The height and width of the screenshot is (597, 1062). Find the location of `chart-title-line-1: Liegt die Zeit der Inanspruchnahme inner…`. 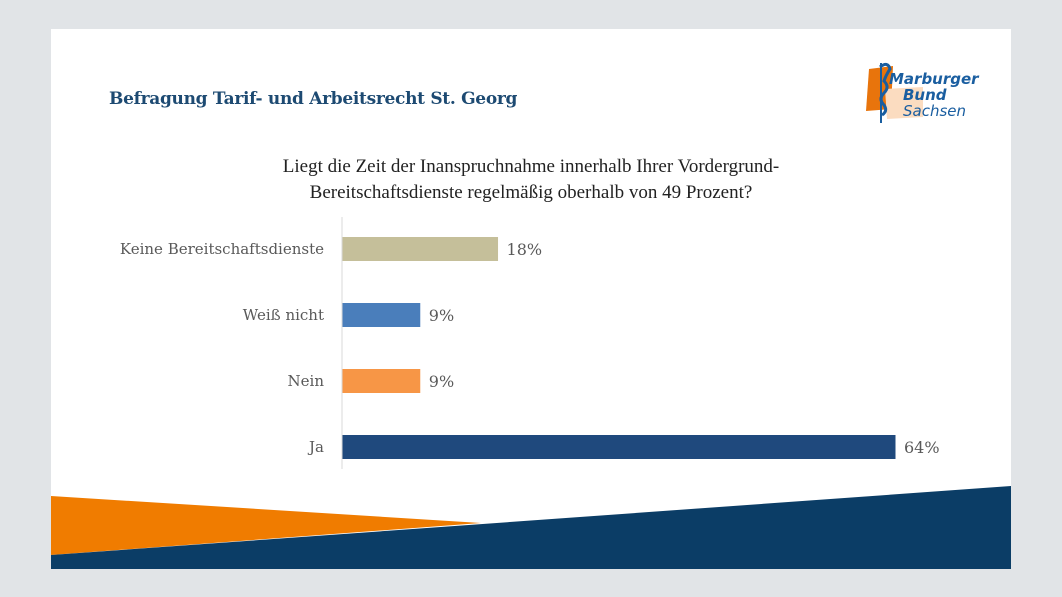

chart-title-line-1: Liegt die Zeit der Inanspruchnahme inner… is located at coordinates (531, 166).